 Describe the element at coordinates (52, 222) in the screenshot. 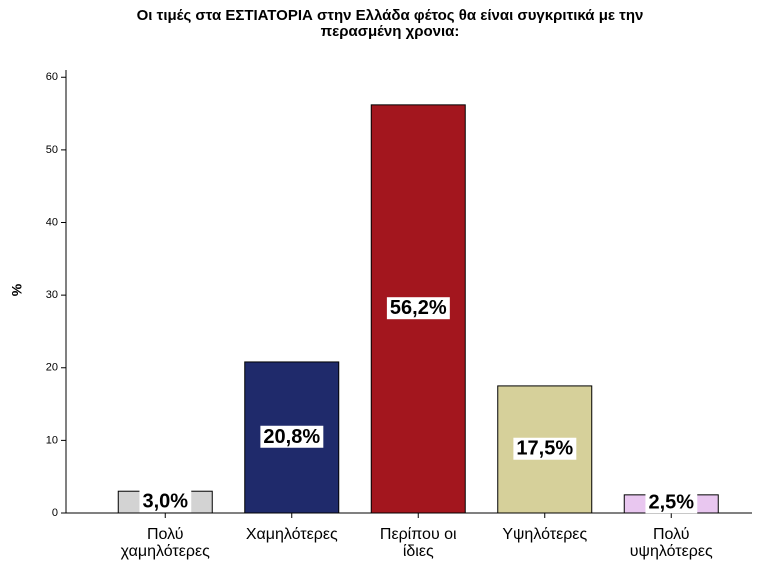

I see `y-tick-label: 40` at that location.